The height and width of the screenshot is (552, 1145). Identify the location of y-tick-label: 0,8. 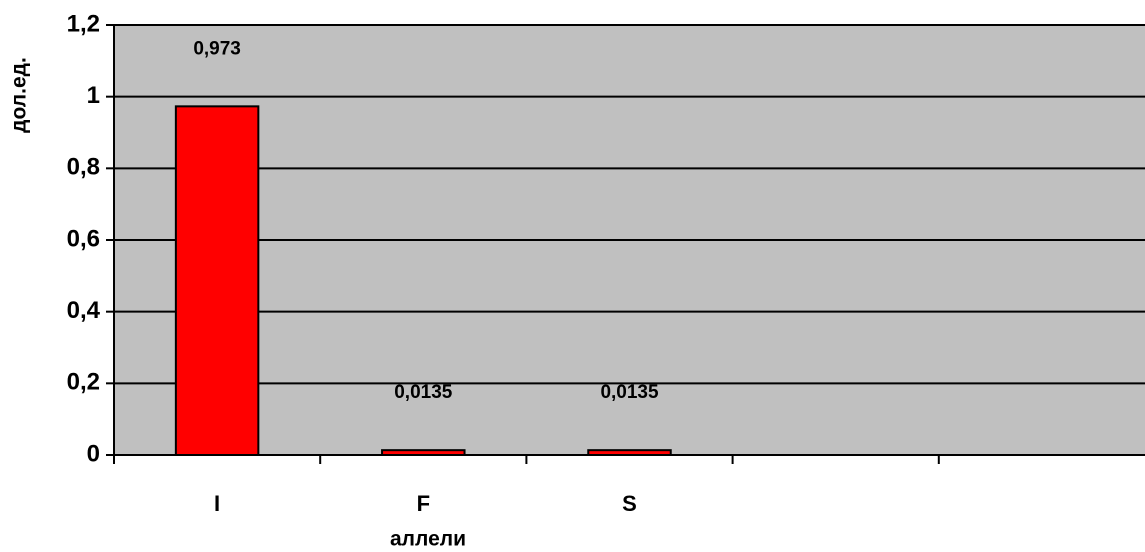
(83, 167).